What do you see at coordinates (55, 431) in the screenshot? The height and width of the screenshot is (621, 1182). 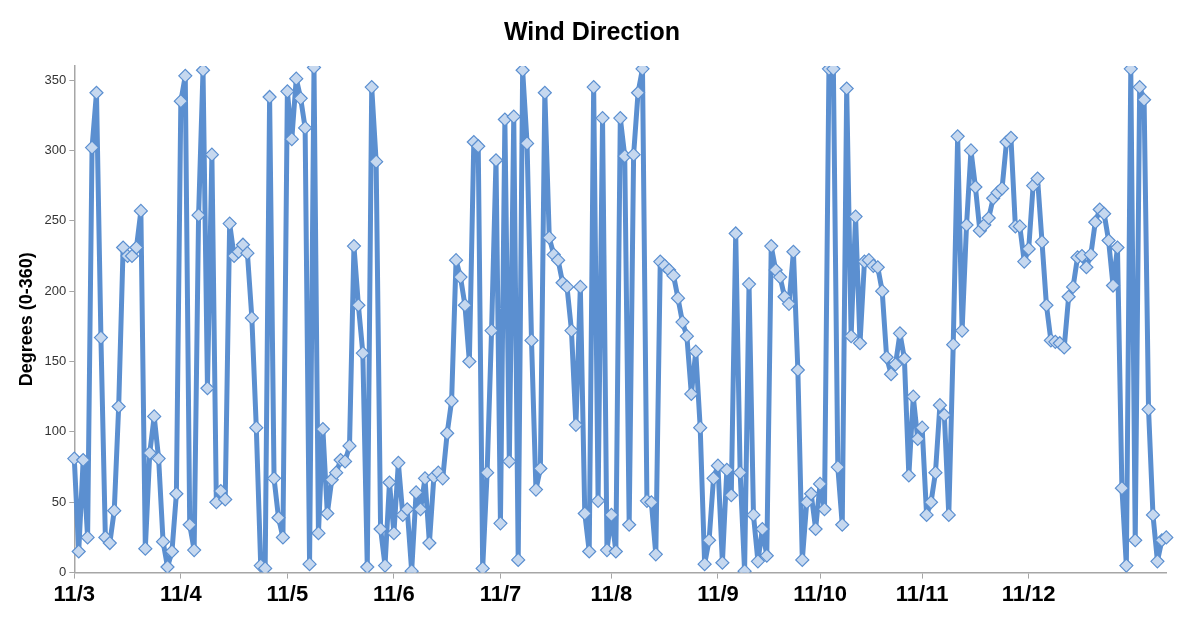 I see `y-tick-label: 100` at bounding box center [55, 431].